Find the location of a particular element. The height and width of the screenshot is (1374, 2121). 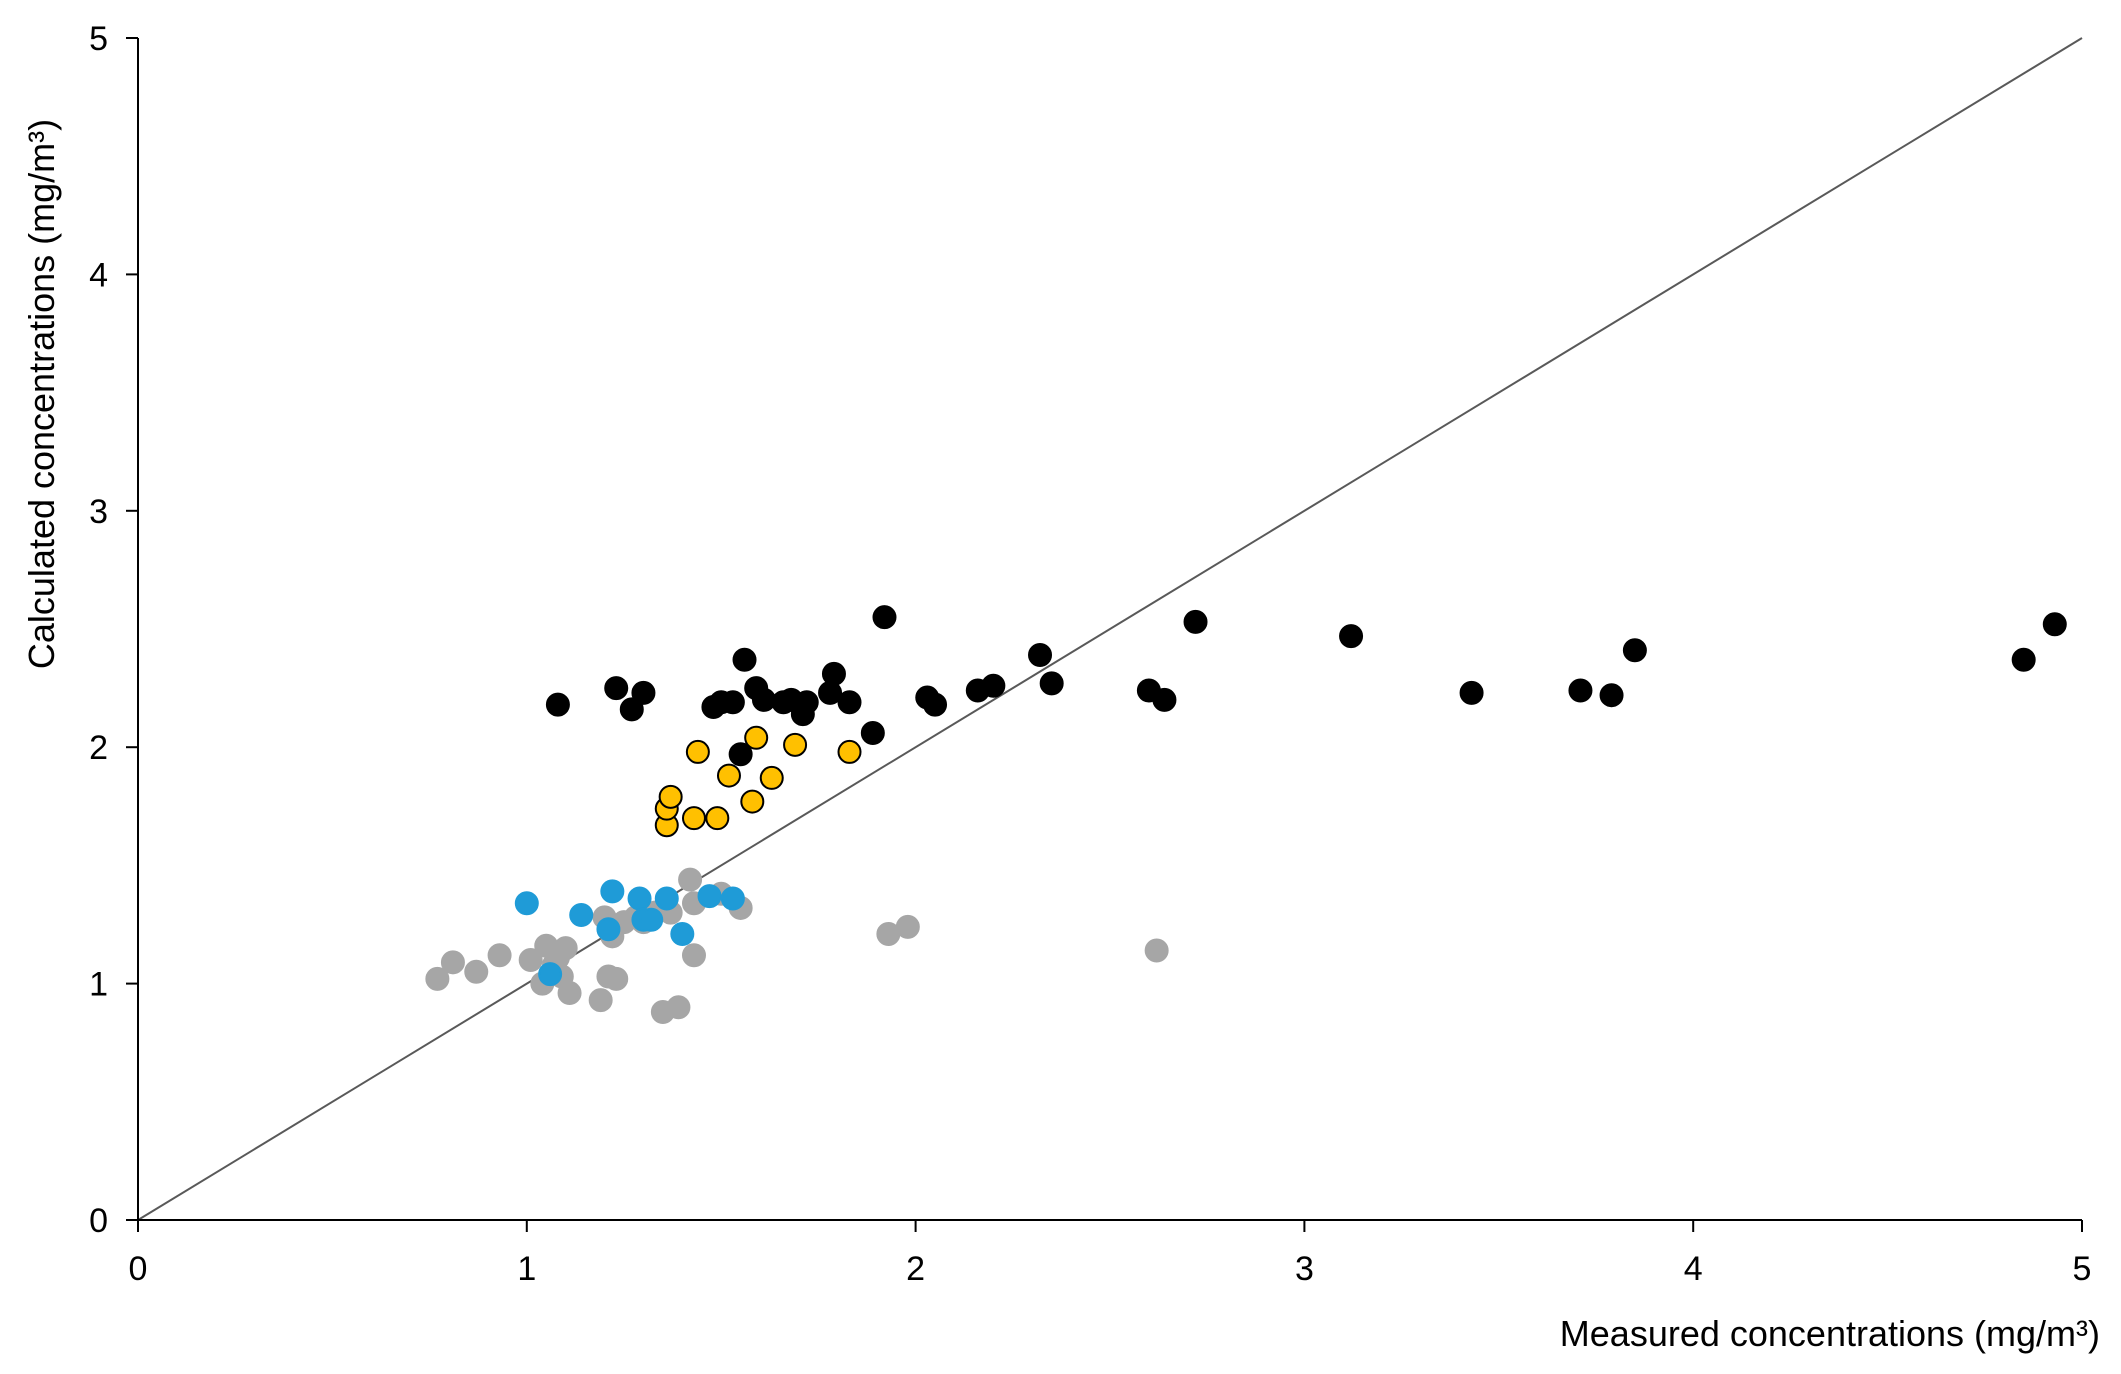

x-tick-label: 0 is located at coordinates (138, 1269).